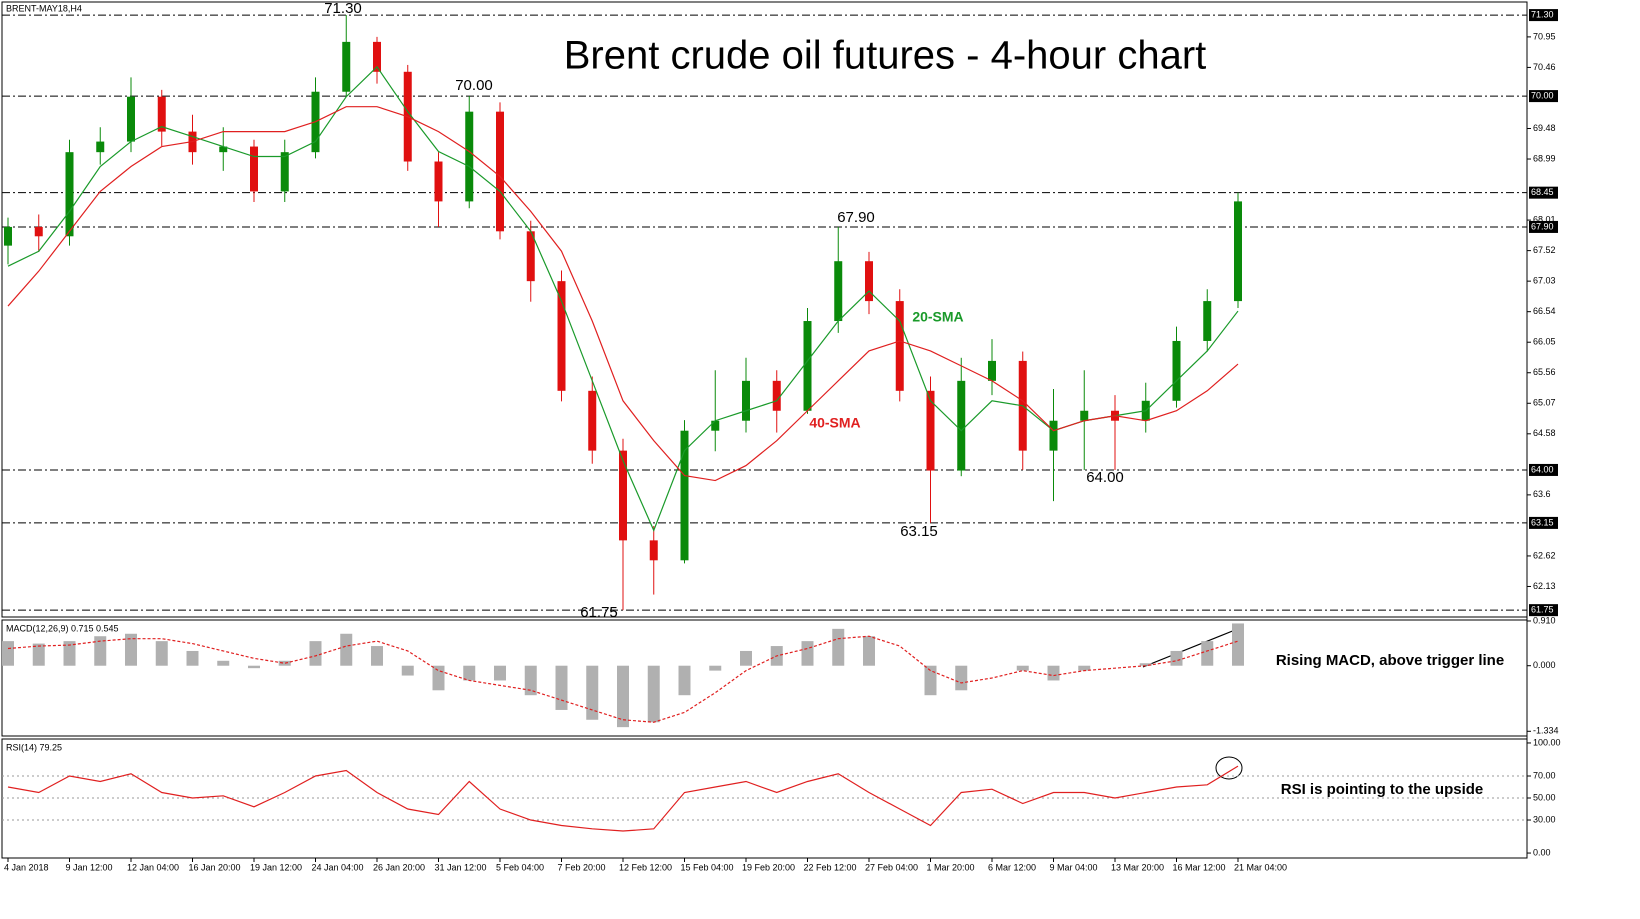  What do you see at coordinates (1542, 192) in the screenshot?
I see `level-label: 68.45` at bounding box center [1542, 192].